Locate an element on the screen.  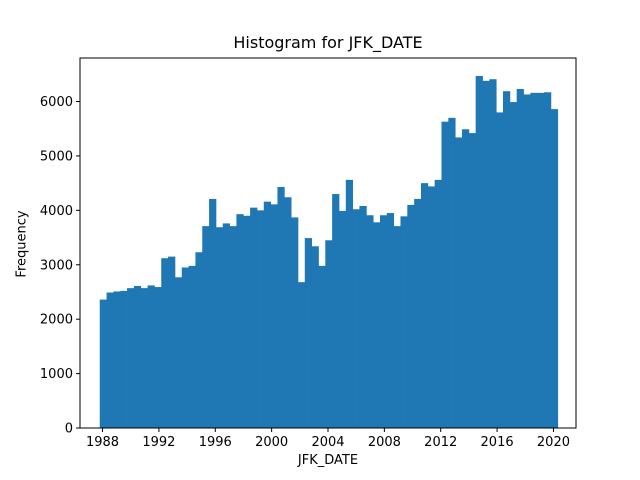
y-axis-ticks: 0 1000 2000 3000 4000 5000 6000 is located at coordinates (60, 266).